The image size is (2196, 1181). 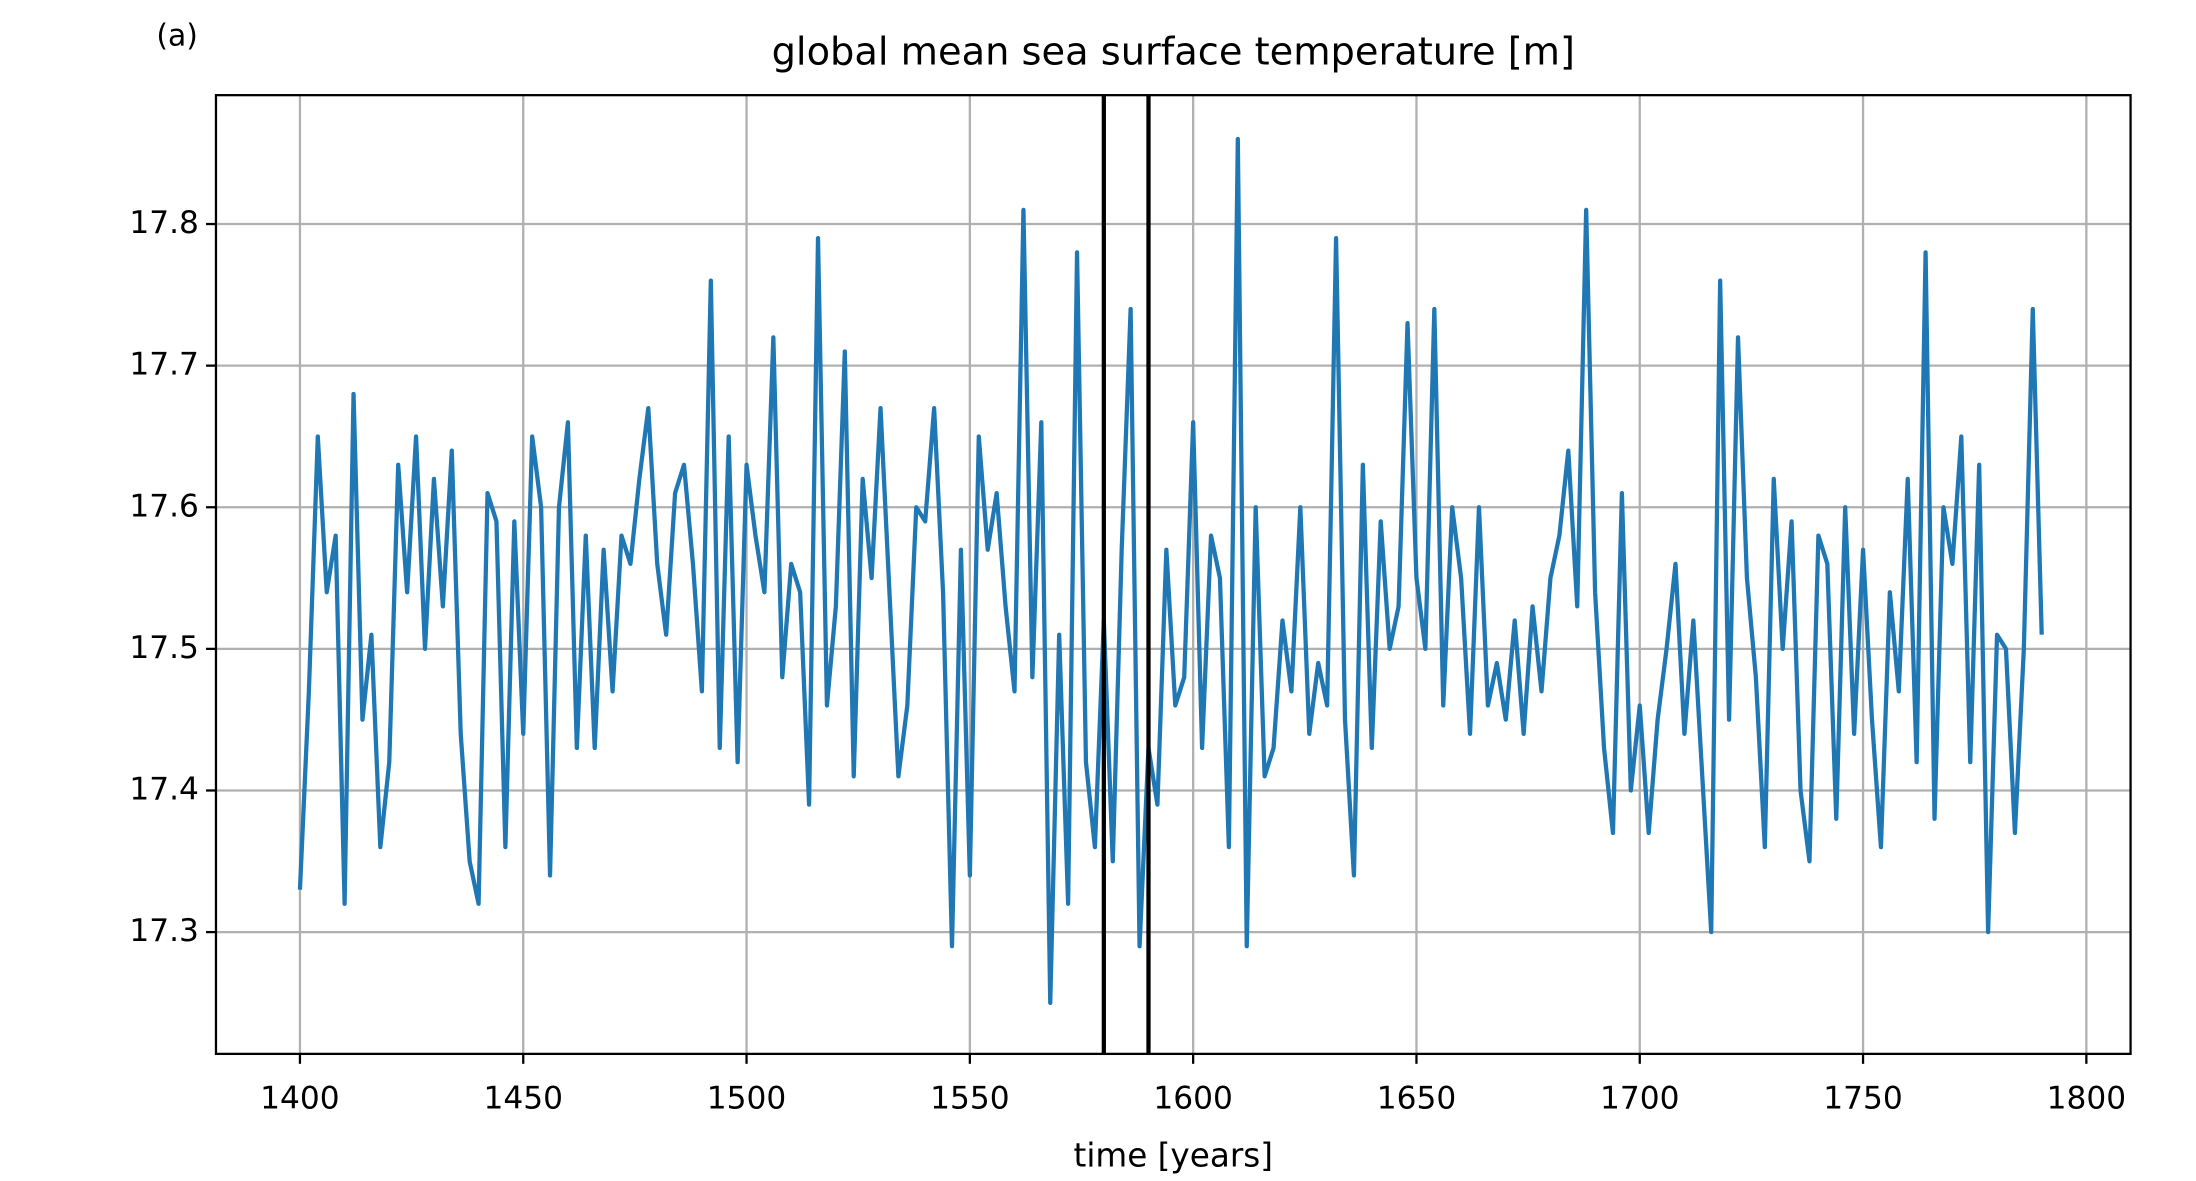 I want to click on y-tick-label: 17.5, so click(x=164, y=648).